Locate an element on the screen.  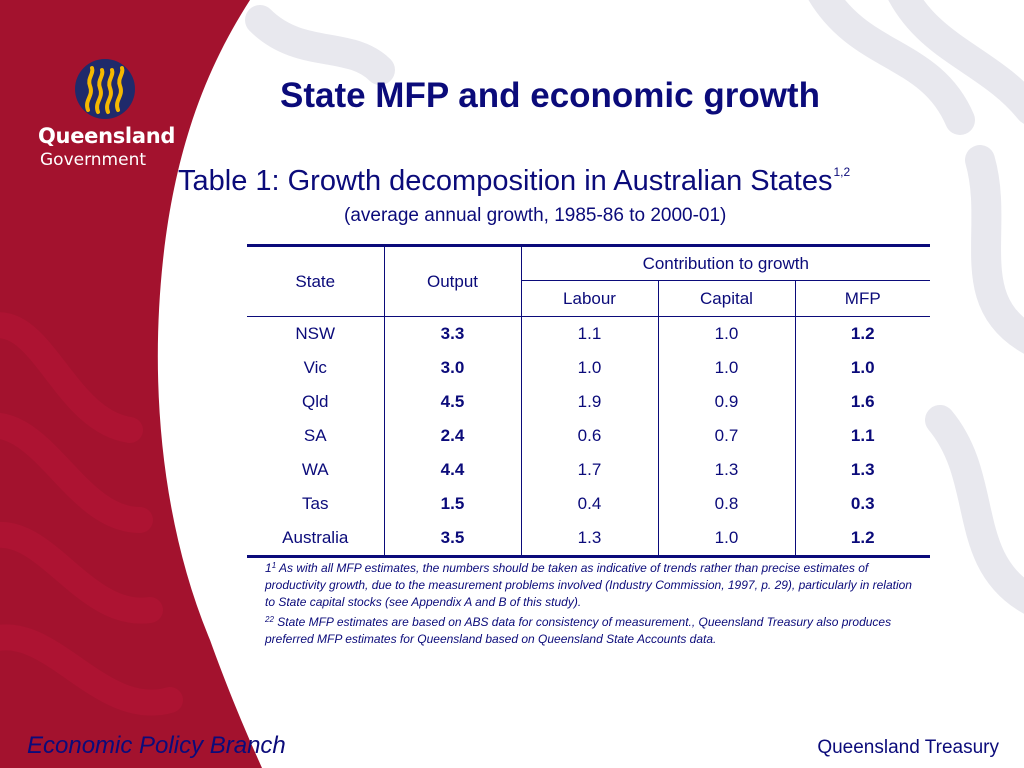
cell-capital: 0.7 is located at coordinates (727, 436).